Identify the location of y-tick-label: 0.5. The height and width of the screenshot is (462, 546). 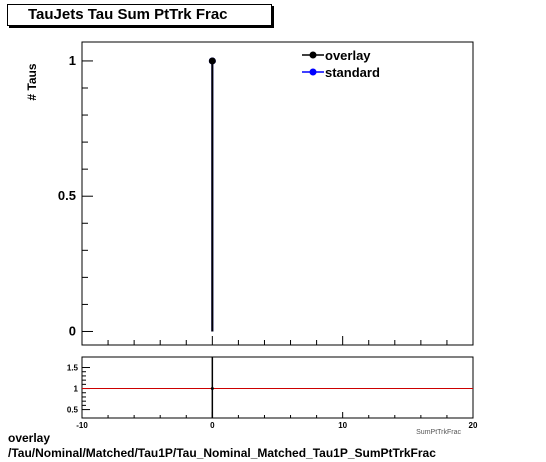
(67, 195).